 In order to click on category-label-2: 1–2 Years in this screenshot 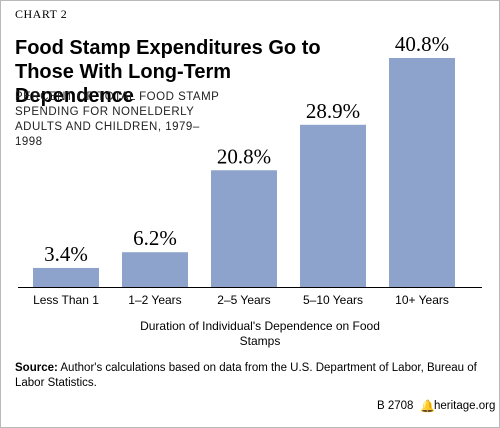, I will do `click(154, 300)`.